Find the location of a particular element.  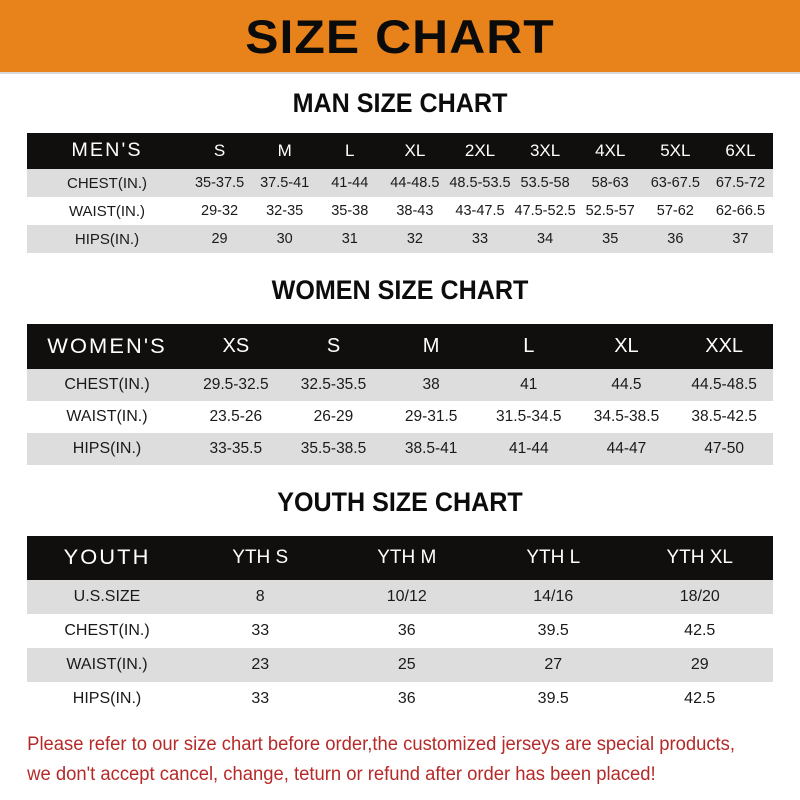

column-header: S is located at coordinates (219, 150).